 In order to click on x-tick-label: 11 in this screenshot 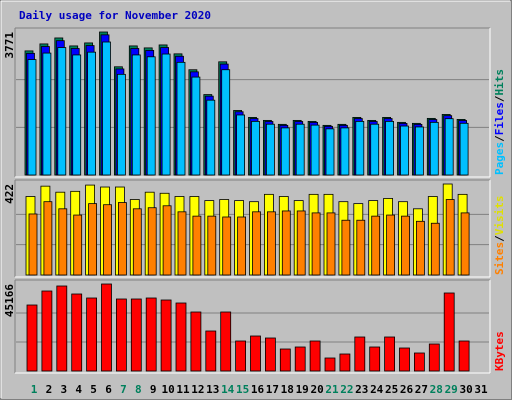, I will do `click(183, 389)`.